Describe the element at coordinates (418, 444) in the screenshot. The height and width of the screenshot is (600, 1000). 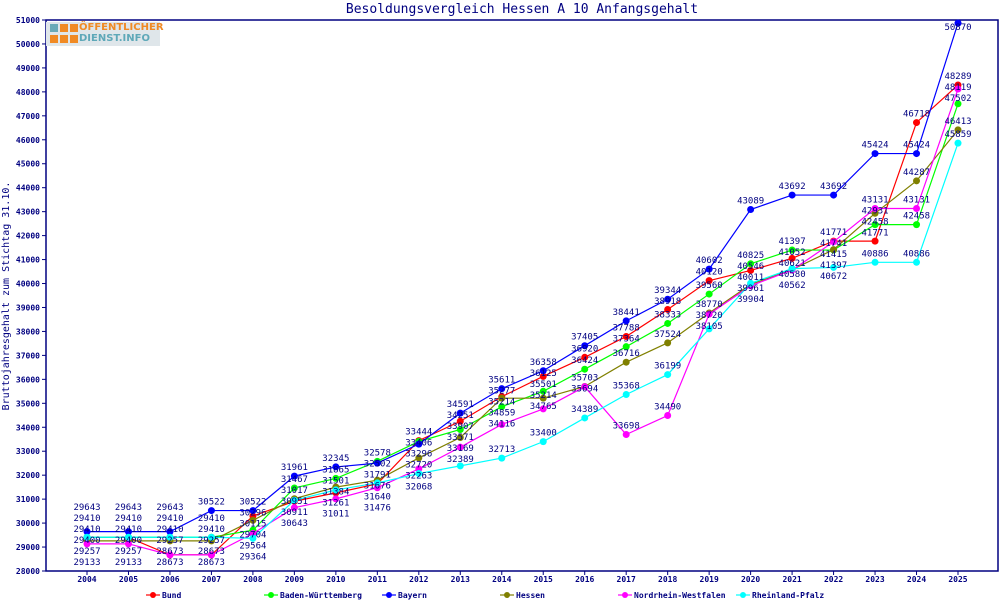
I see `data-label: 33406` at that location.